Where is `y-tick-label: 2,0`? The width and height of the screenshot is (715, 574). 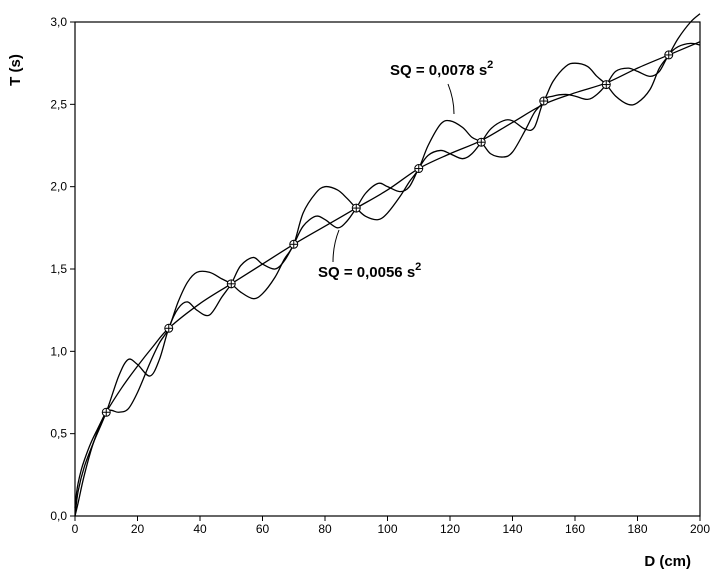 y-tick-label: 2,0 is located at coordinates (58, 187).